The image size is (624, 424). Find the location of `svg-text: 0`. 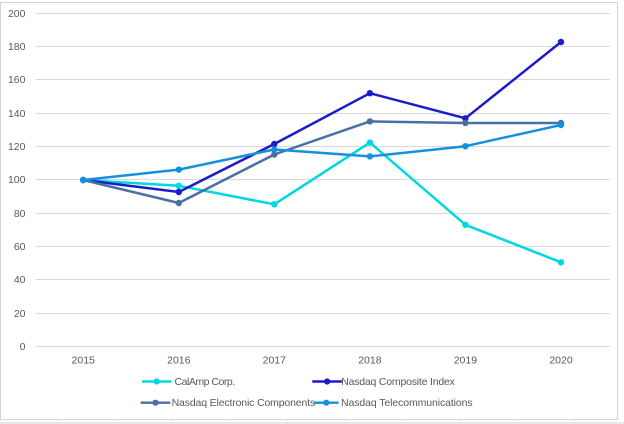

svg-text: 0 is located at coordinates (23, 347).